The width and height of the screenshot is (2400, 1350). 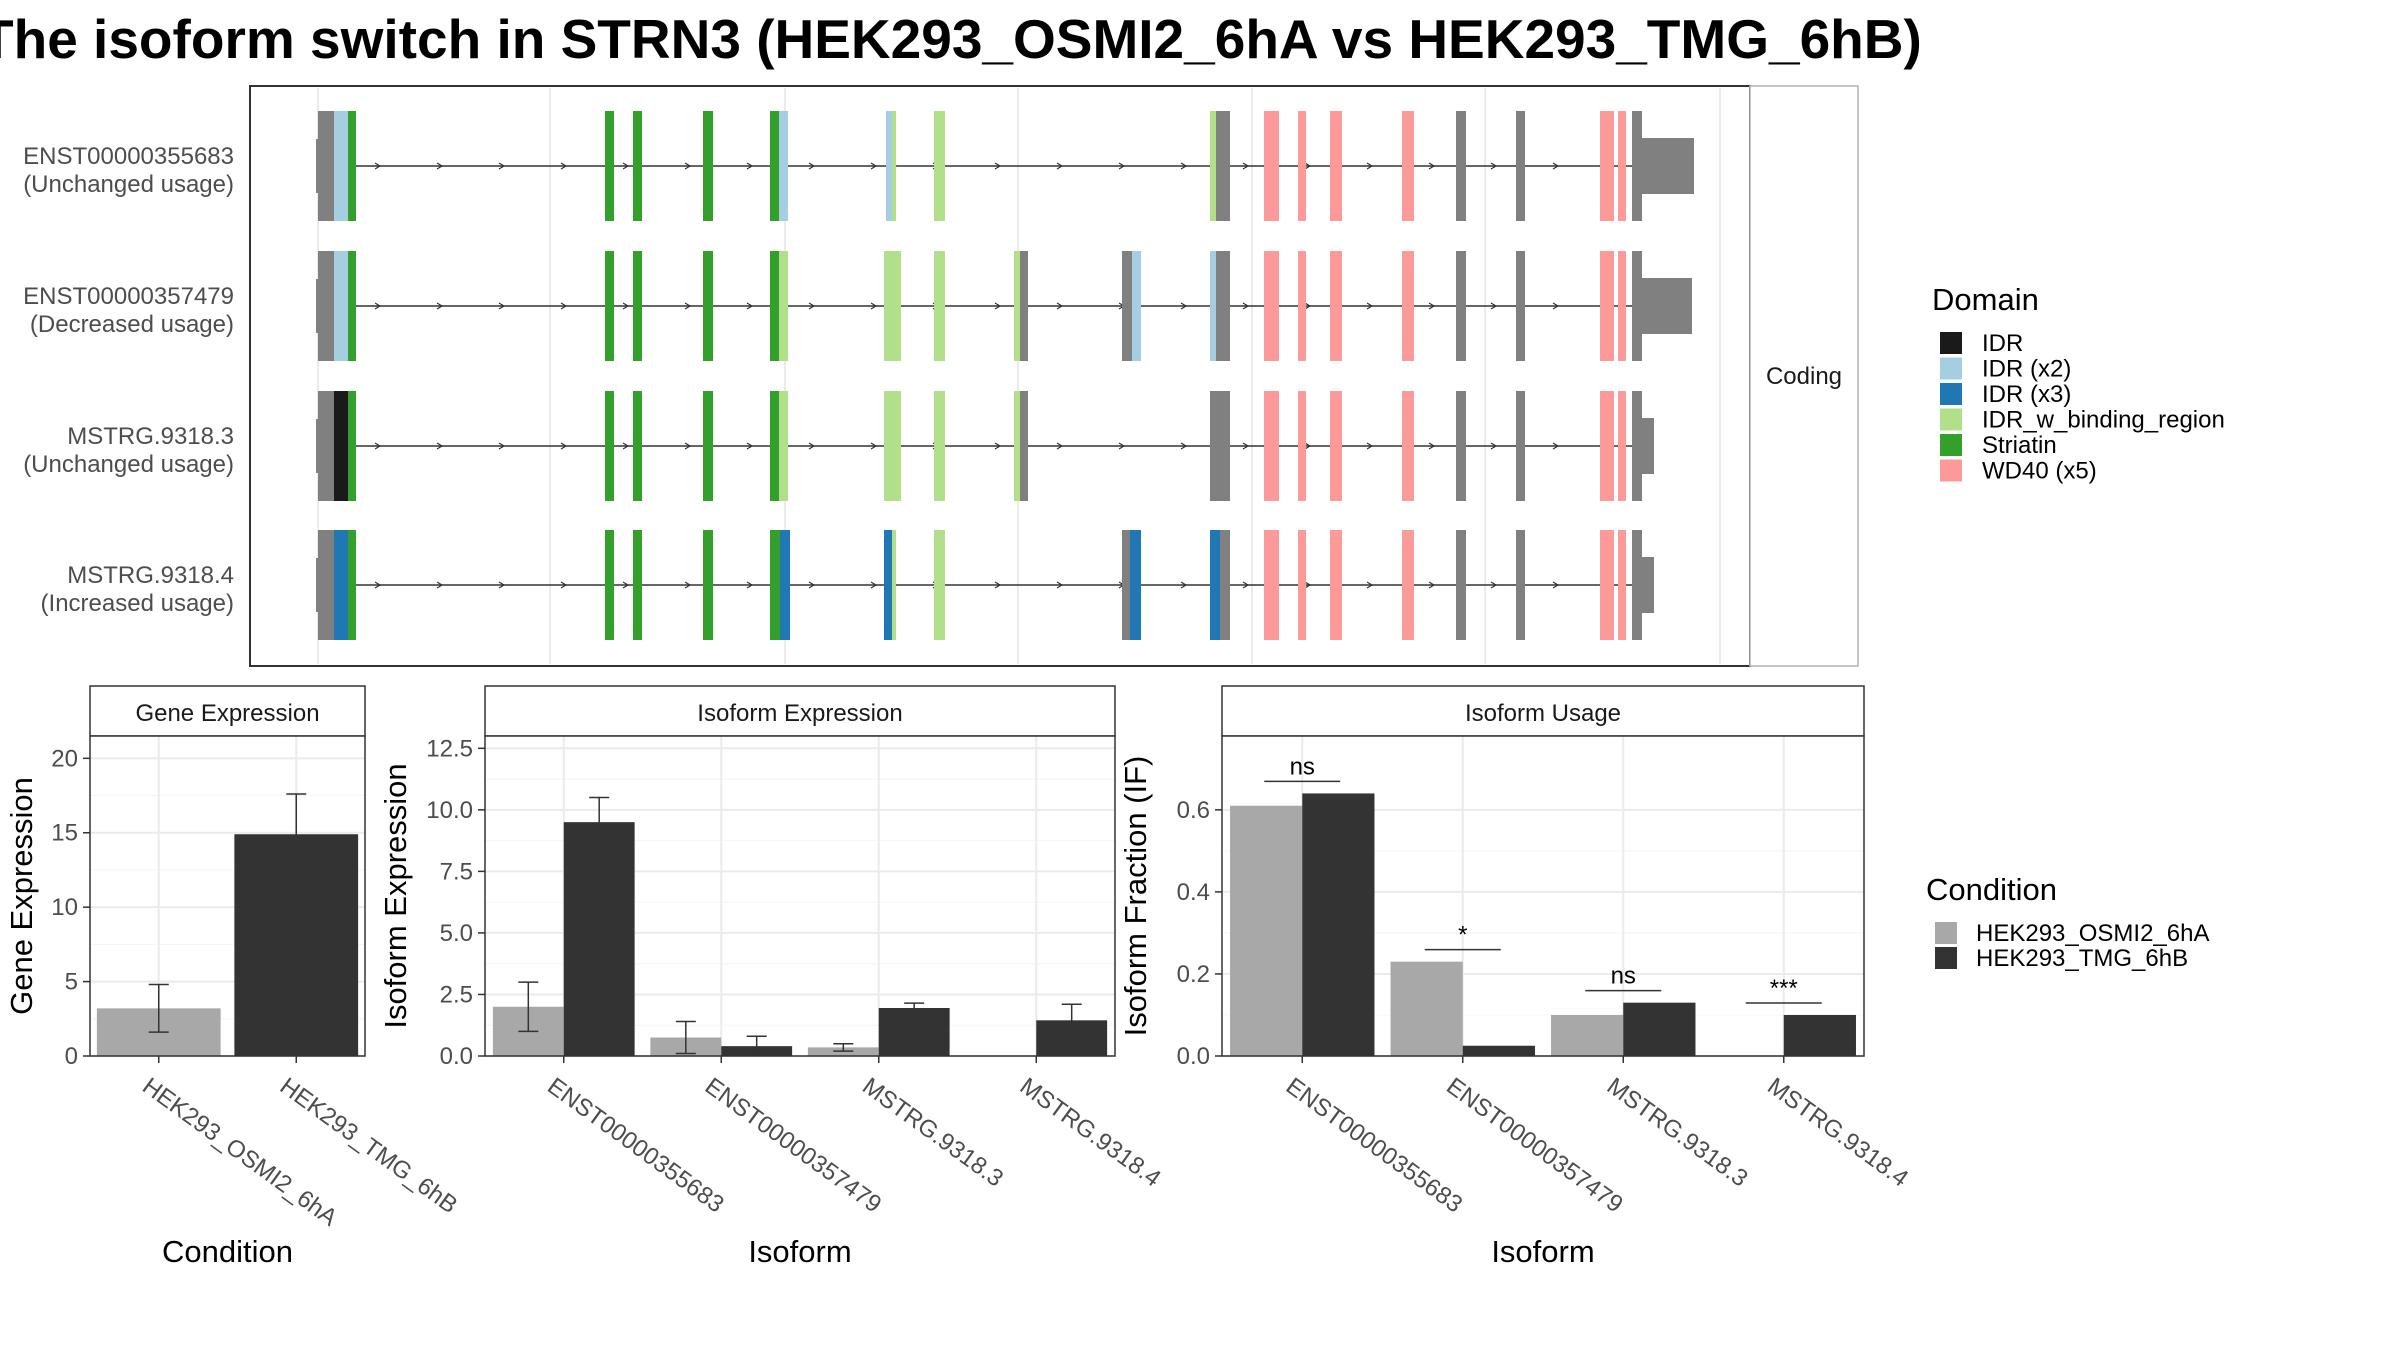 I want to click on y-tick-label: 10.0, so click(x=449, y=810).